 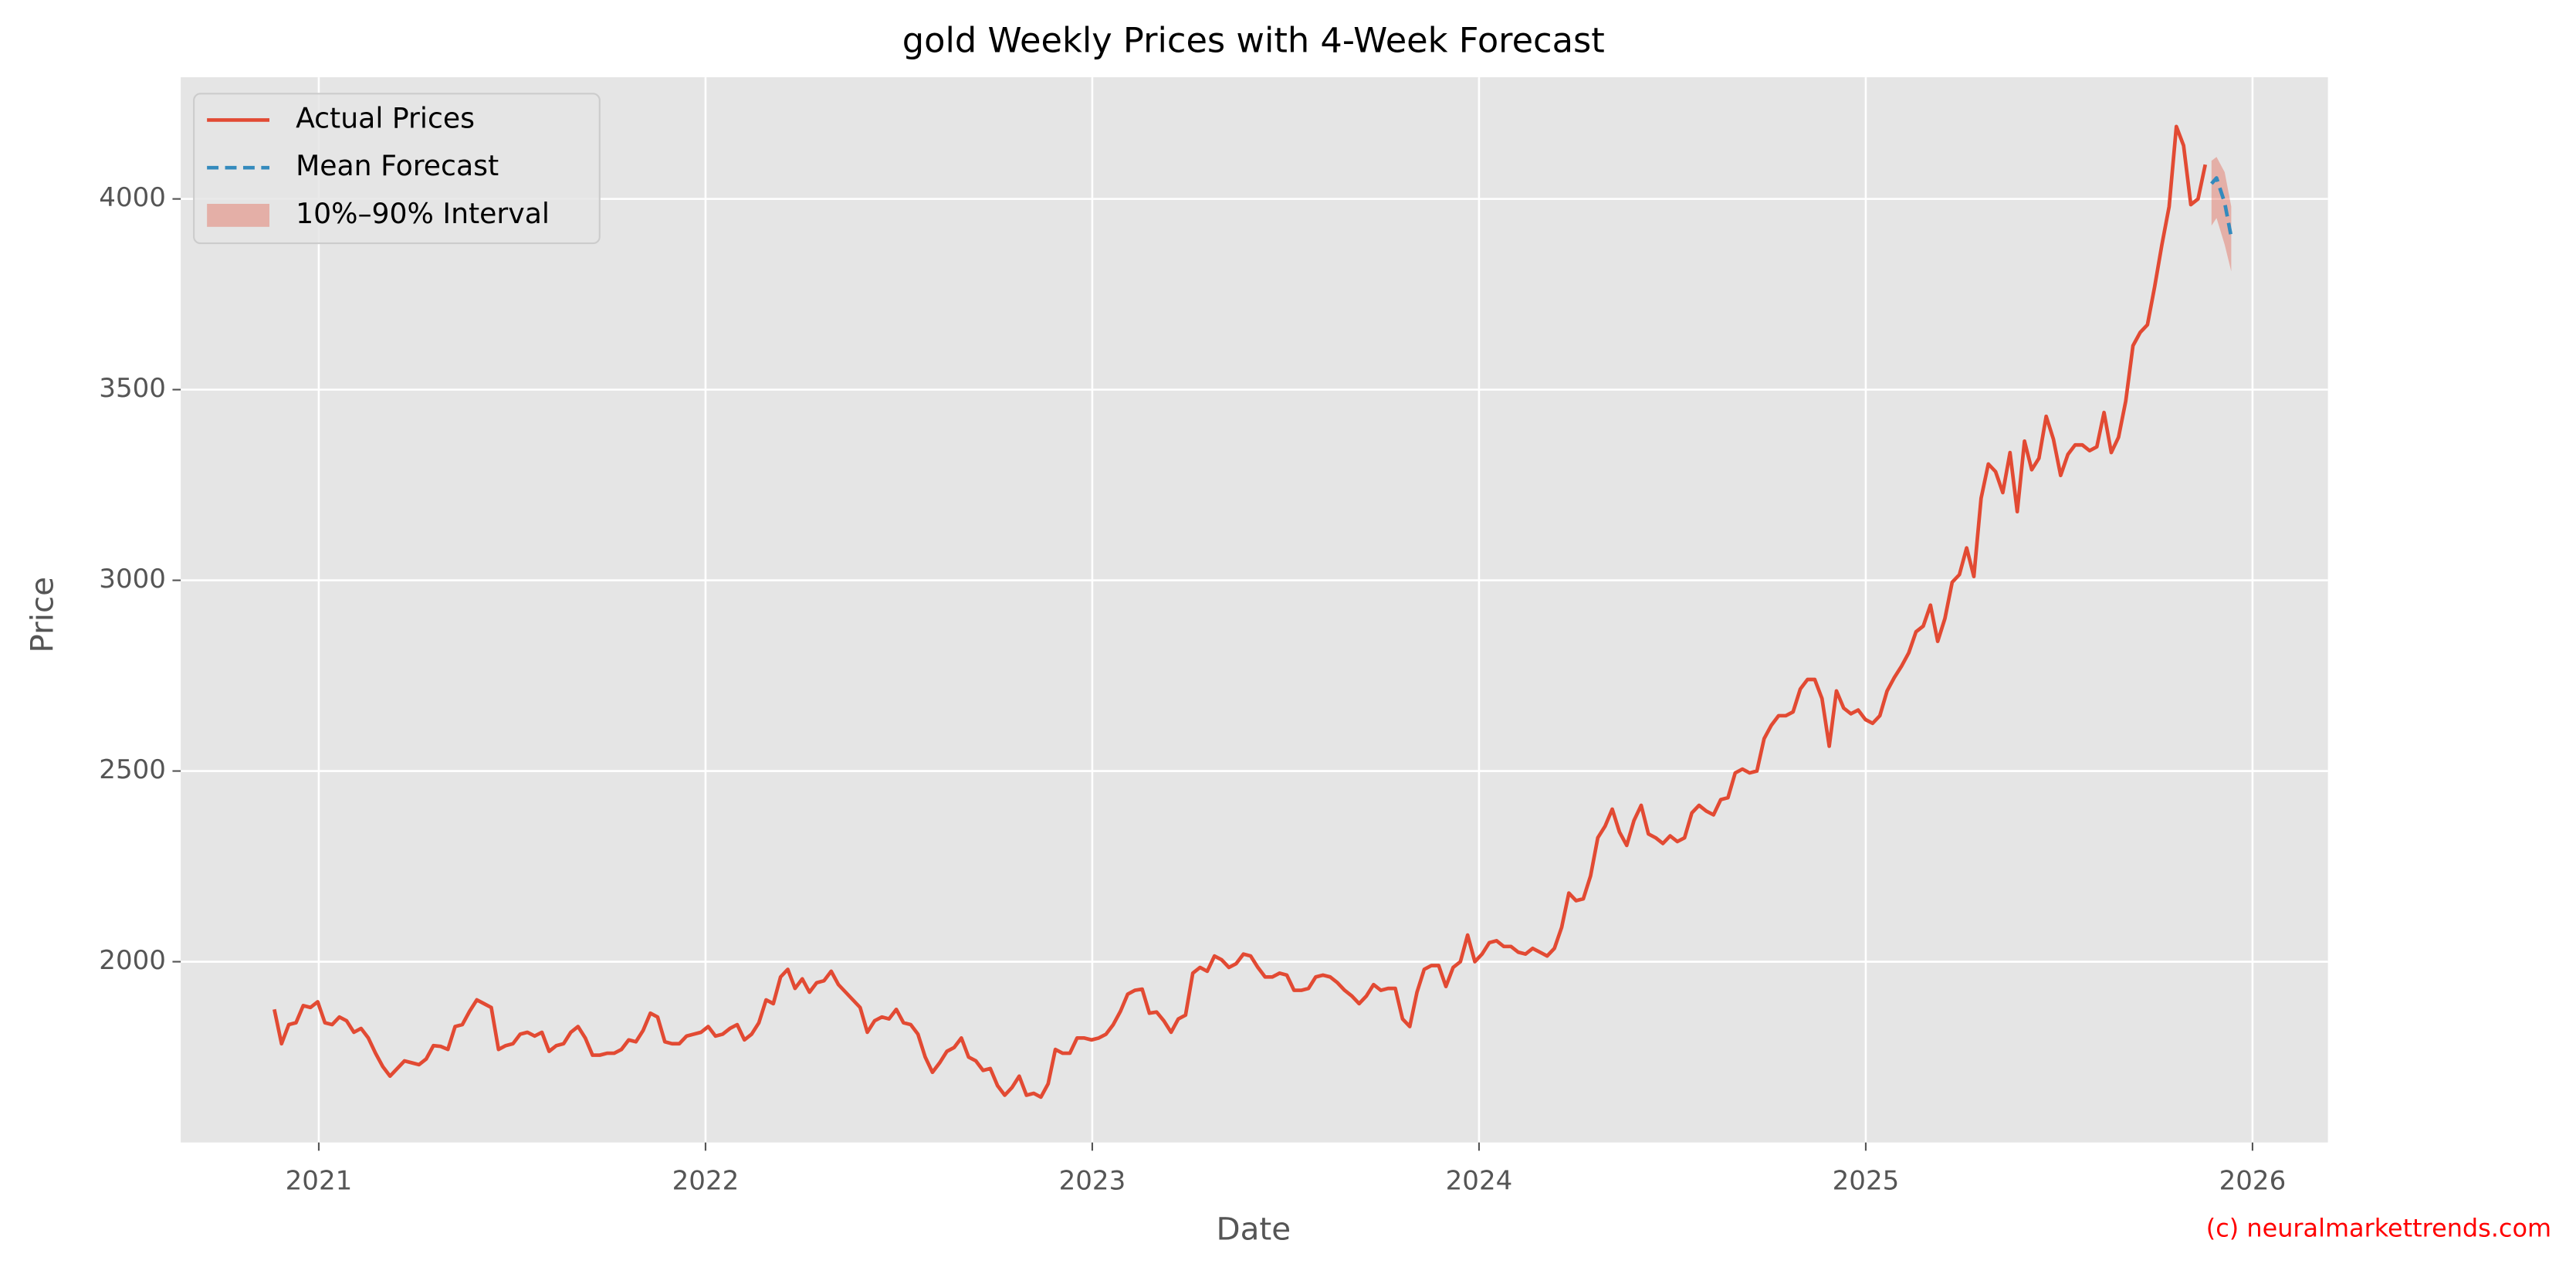 What do you see at coordinates (1867, 1180) in the screenshot?
I see `x-tick-label: 2025` at bounding box center [1867, 1180].